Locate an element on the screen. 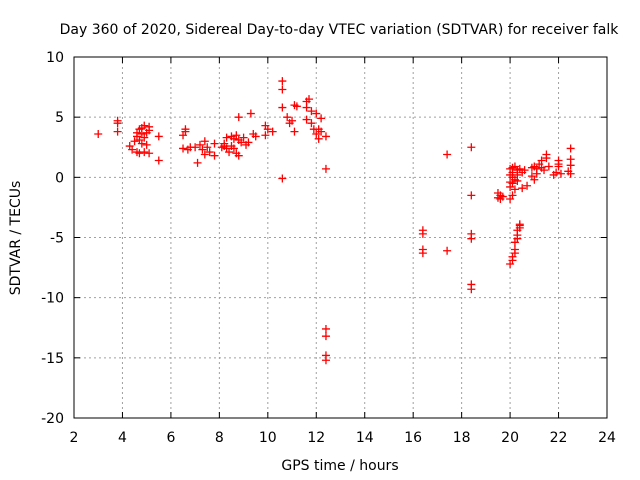  y-tick-label: -10 is located at coordinates (52, 299).